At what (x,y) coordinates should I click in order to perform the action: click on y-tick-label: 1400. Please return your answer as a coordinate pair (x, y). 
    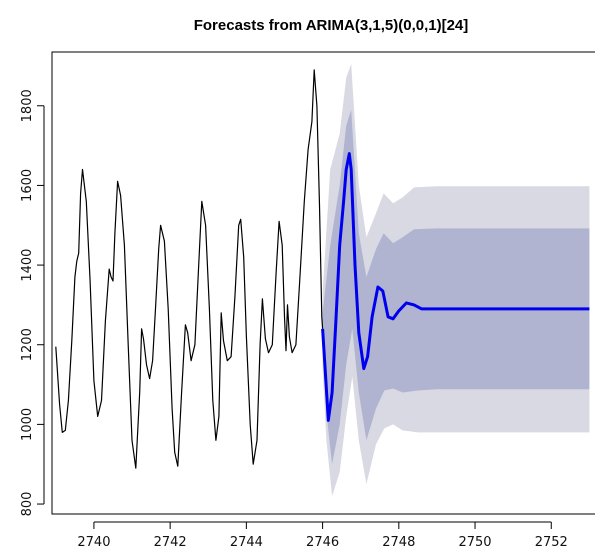
    Looking at the image, I should click on (27, 265).